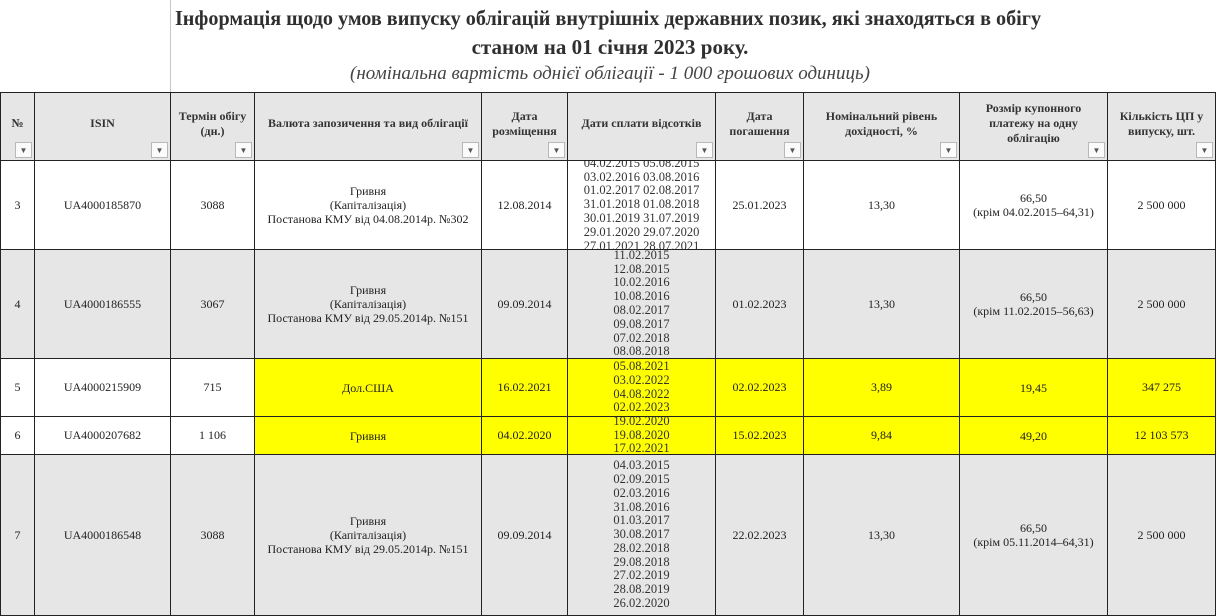  I want to click on header-label: Дата розміщення, so click(524, 123).